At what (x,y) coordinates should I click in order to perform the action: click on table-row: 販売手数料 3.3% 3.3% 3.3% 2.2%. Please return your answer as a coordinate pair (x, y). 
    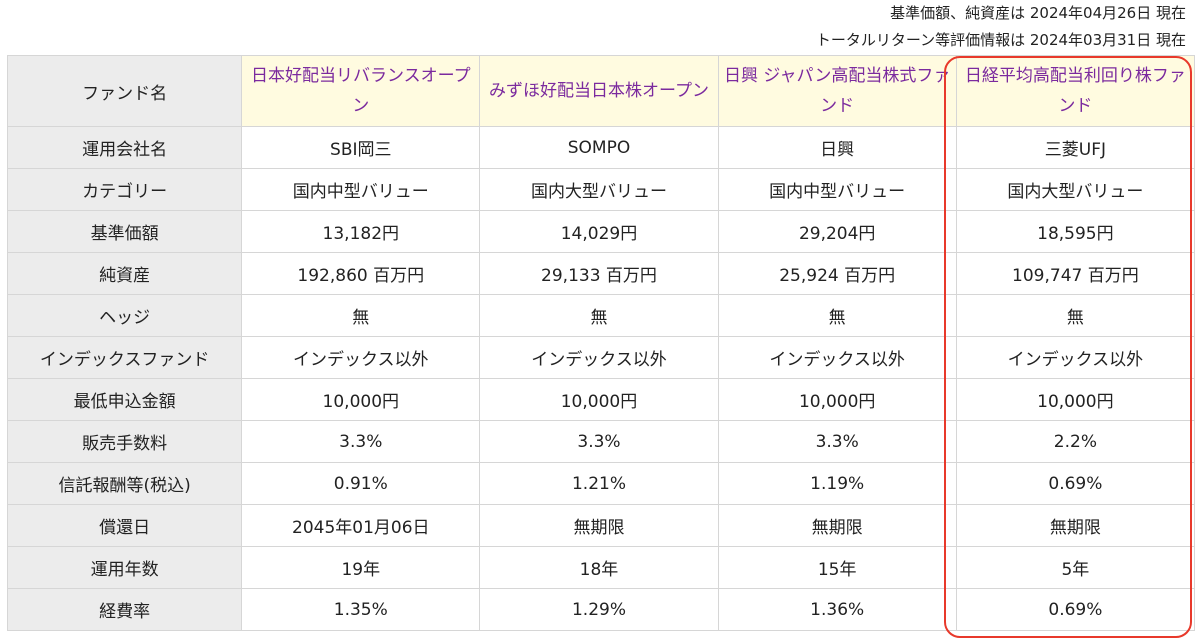
    Looking at the image, I should click on (601, 441).